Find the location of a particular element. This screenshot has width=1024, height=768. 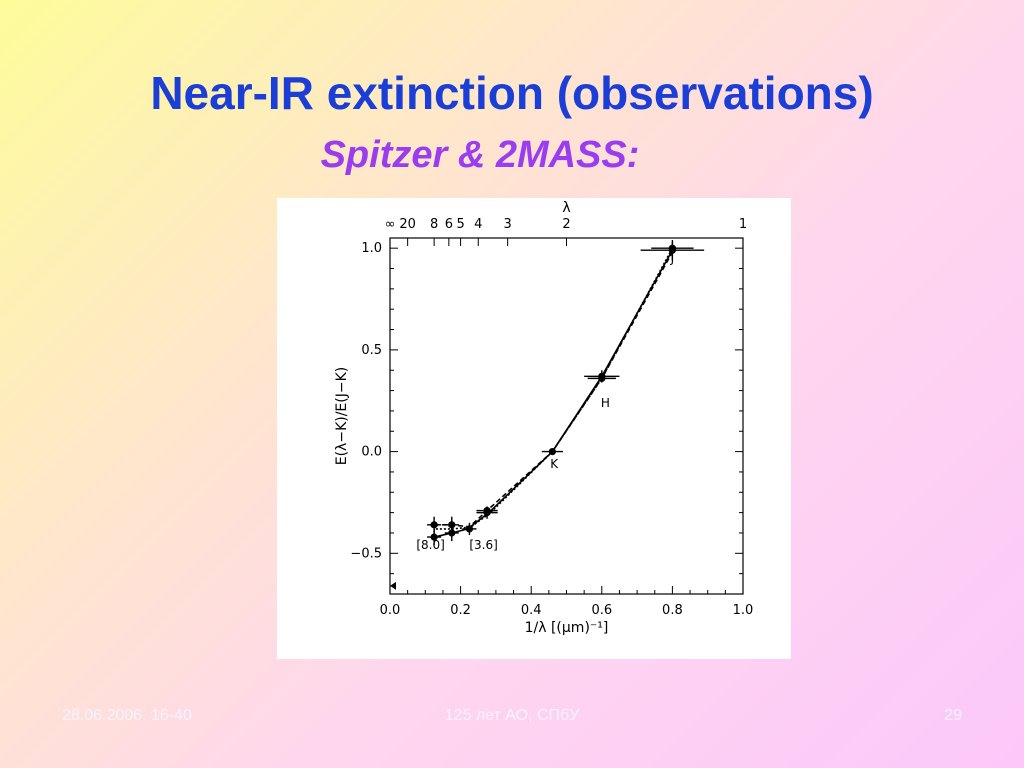

y-tick-label: 0.5 is located at coordinates (371, 350).